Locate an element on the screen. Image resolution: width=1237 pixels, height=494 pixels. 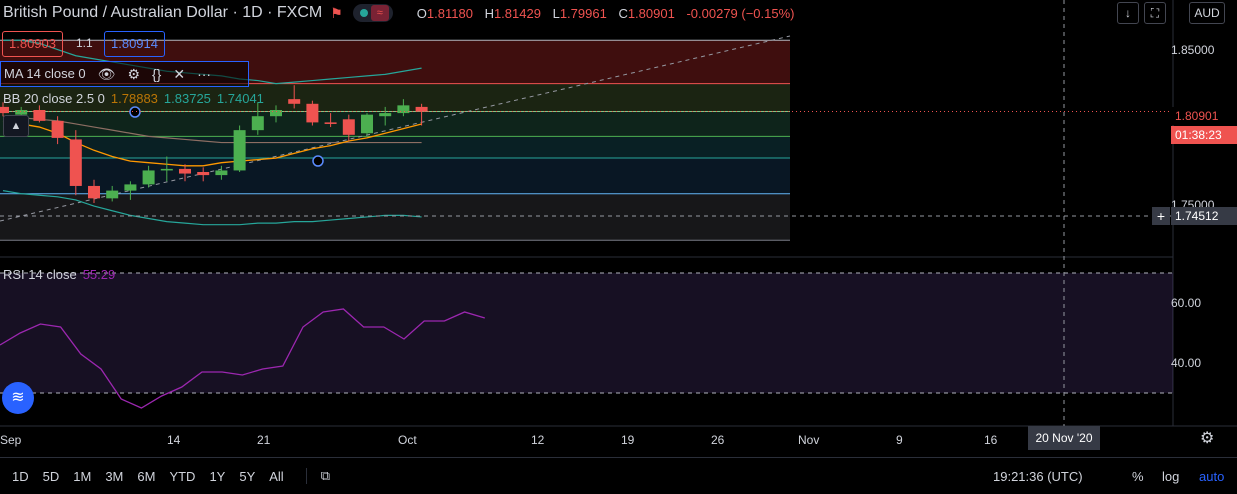
auto-scale-button: auto is located at coordinates (1212, 476).